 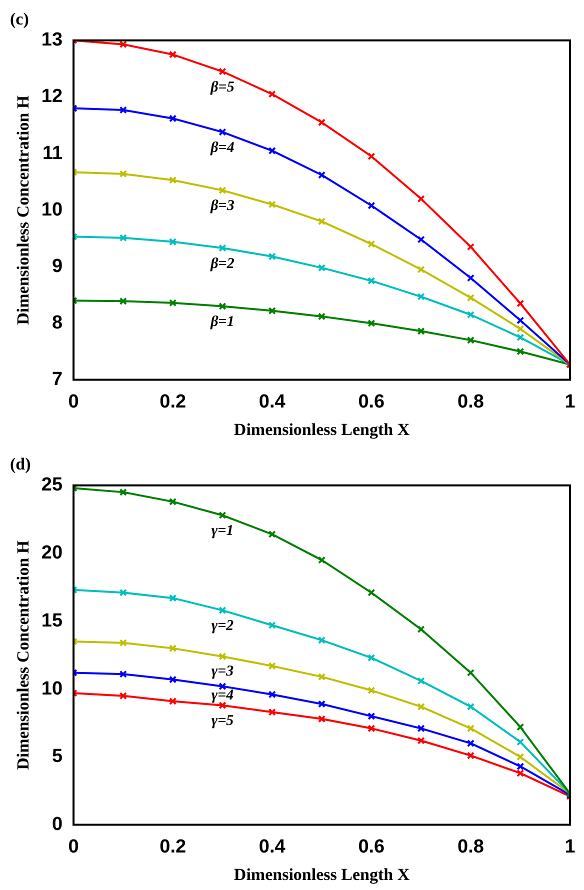 I want to click on y-tick-label: 11, so click(x=52, y=153).